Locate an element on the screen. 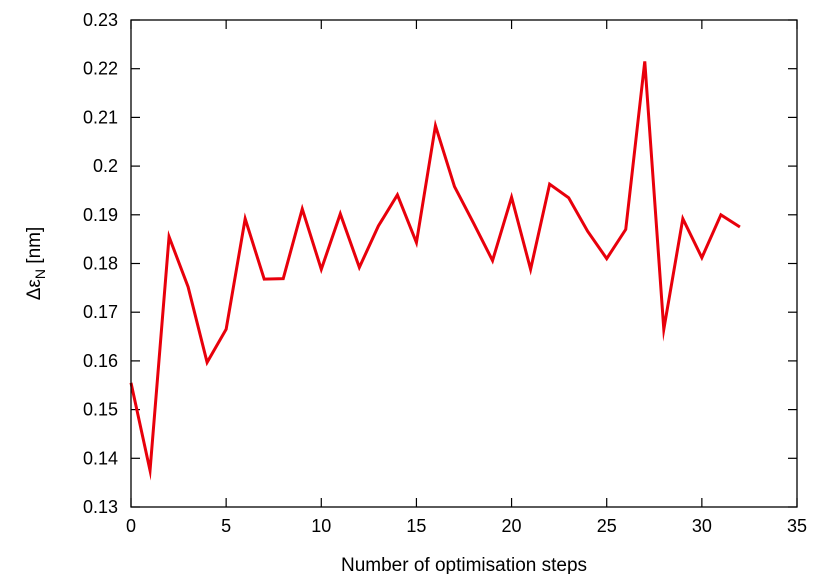 The height and width of the screenshot is (574, 813). x-tick-label: 10 is located at coordinates (321, 526).